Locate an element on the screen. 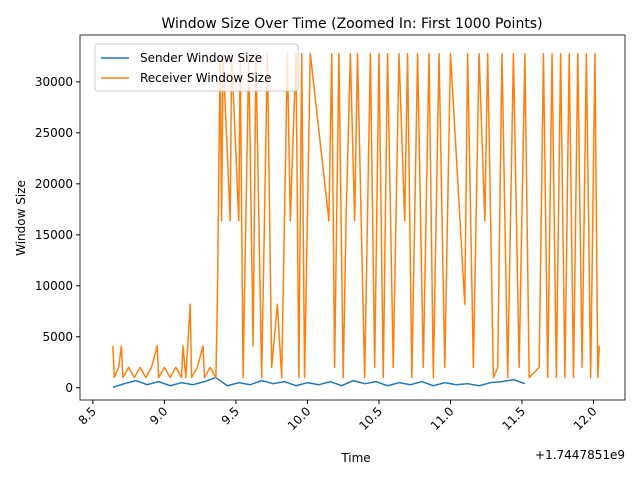  legend-label: Sender Window Size is located at coordinates (201, 58).